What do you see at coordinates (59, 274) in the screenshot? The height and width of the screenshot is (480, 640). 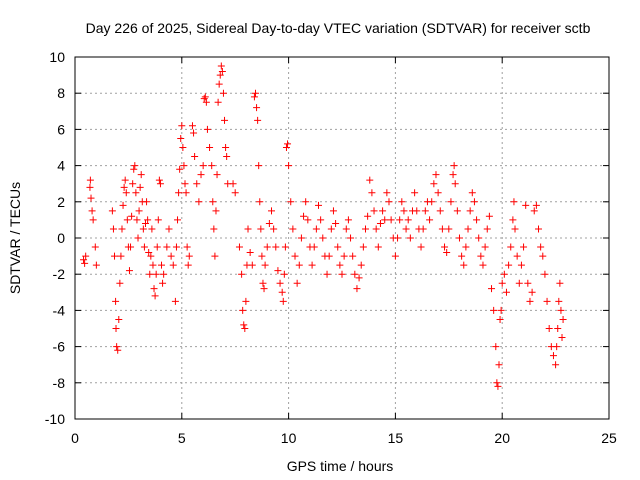 I see `y-tick-label: -2` at bounding box center [59, 274].